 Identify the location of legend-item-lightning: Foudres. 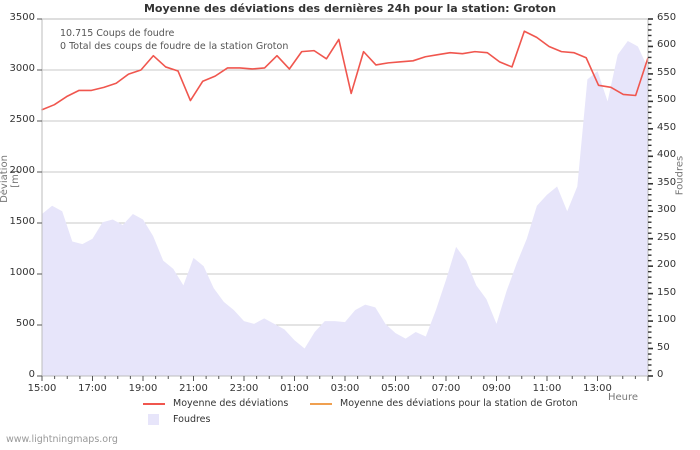
(176, 419).